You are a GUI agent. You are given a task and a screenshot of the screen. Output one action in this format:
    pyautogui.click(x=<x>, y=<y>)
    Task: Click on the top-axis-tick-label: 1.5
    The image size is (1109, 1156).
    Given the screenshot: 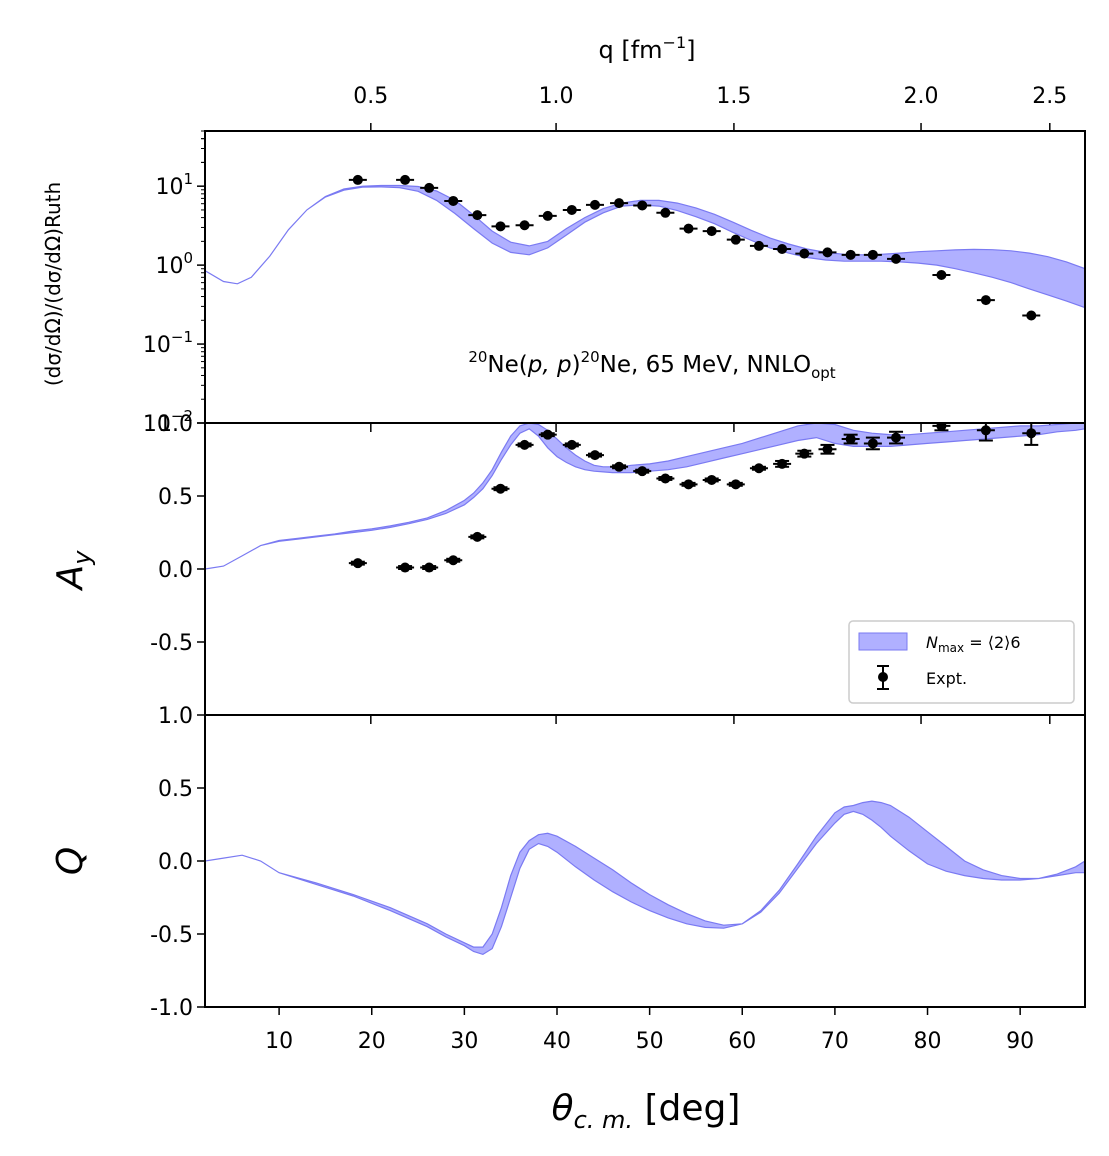 What is the action you would take?
    pyautogui.click(x=733, y=96)
    